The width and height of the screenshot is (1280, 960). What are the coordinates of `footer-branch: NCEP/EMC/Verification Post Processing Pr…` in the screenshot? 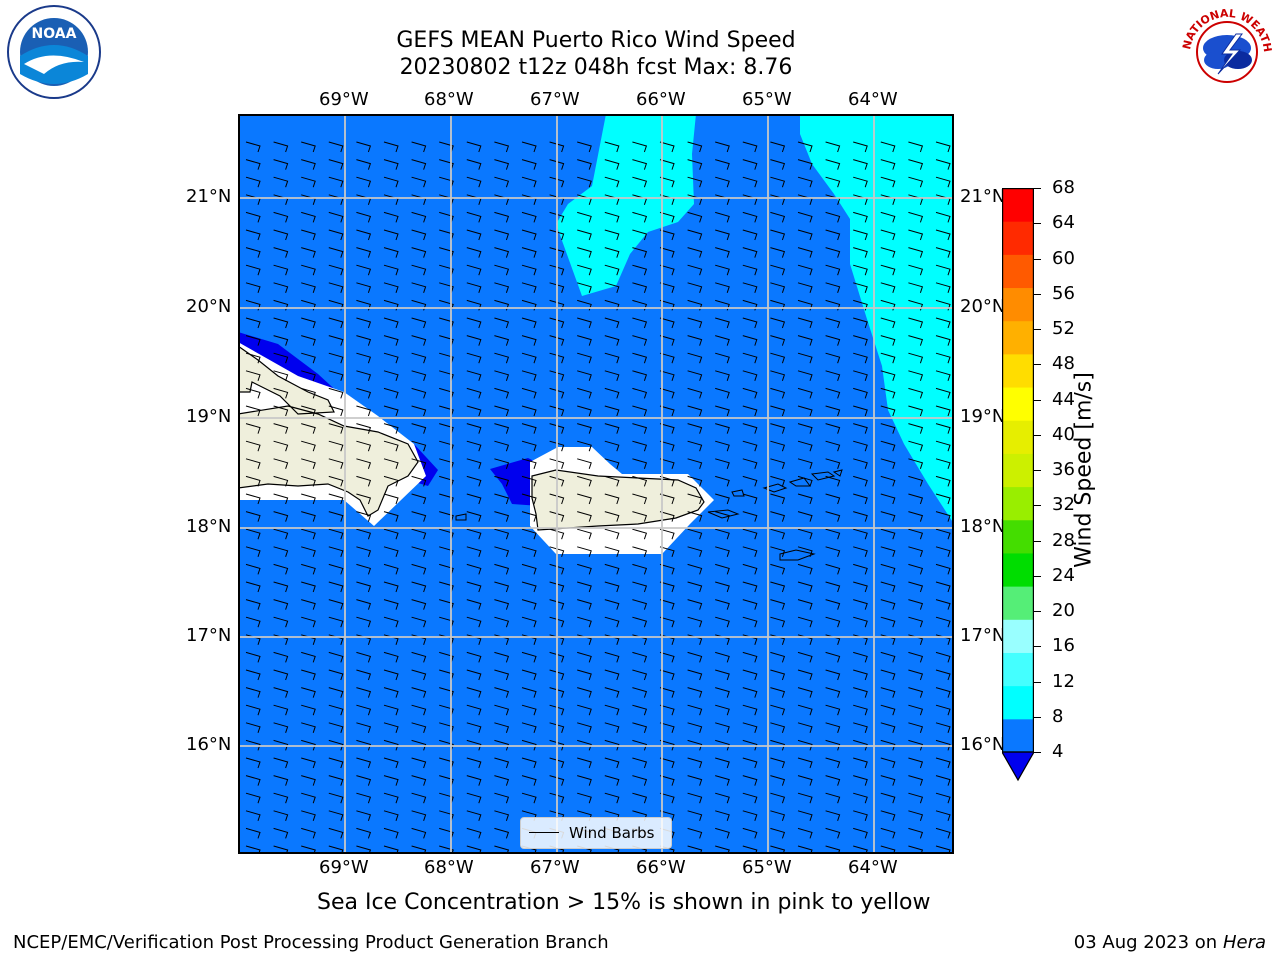 It's located at (311, 942).